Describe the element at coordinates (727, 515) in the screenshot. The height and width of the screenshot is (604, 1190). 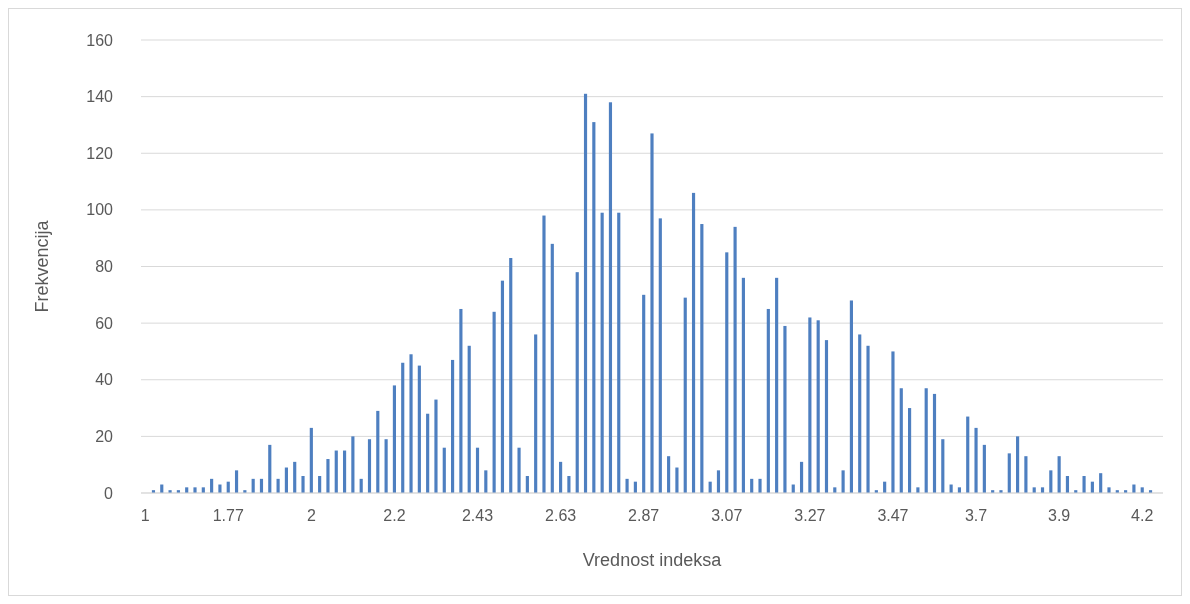
I see `x-tick-label: 3.07` at that location.